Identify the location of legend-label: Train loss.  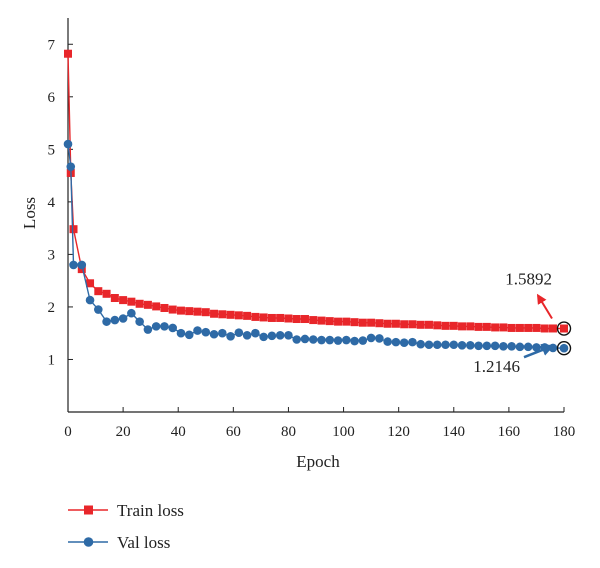
(150, 510).